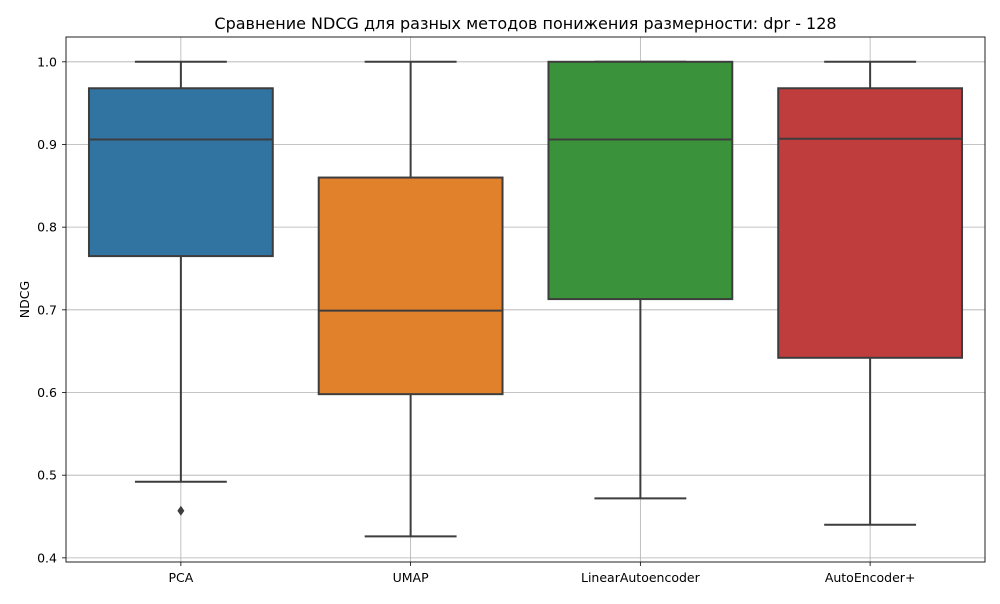 This screenshot has width=1000, height=604. What do you see at coordinates (47, 557) in the screenshot?
I see `y-tick-label: 0.4` at bounding box center [47, 557].